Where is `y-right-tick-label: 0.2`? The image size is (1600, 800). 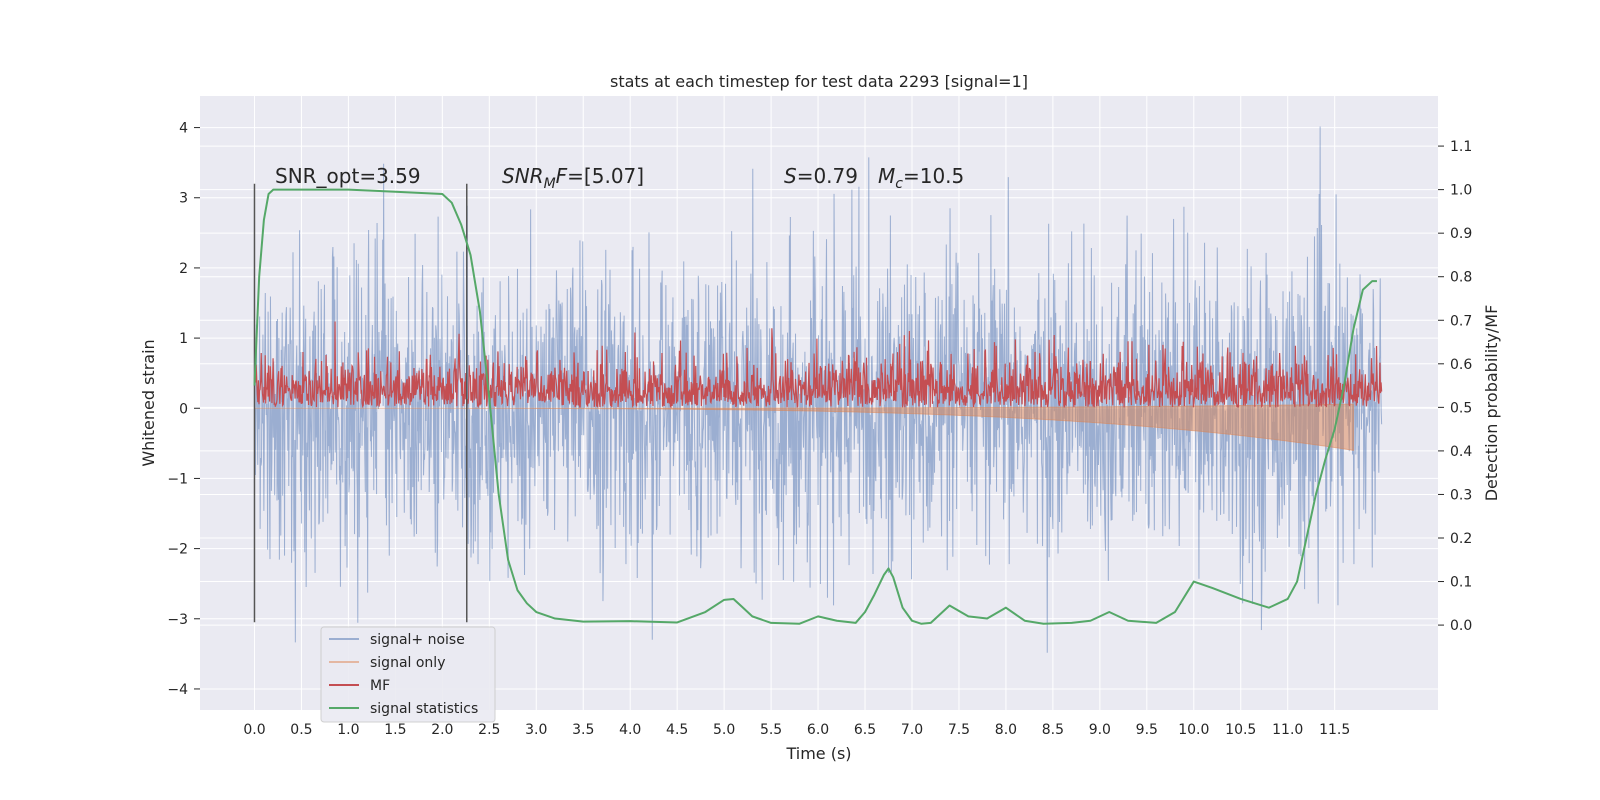 y-right-tick-label: 0.2 is located at coordinates (1461, 539).